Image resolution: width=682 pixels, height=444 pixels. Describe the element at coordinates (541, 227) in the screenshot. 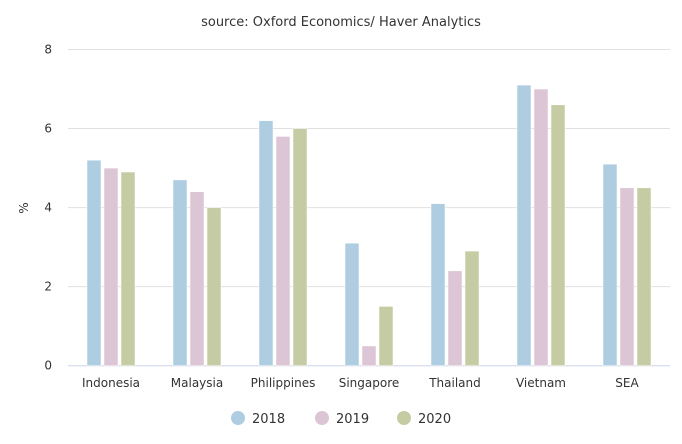

I see `bar-2019-vietnam` at that location.